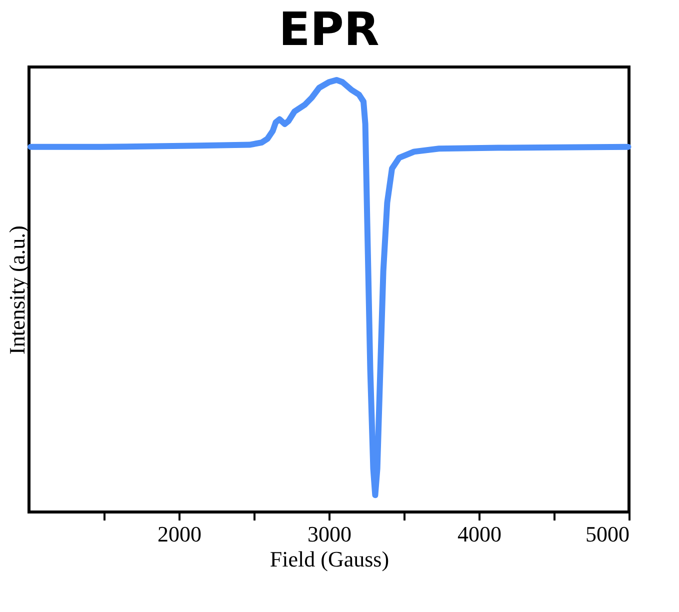 This screenshot has width=679, height=612. Describe the element at coordinates (330, 559) in the screenshot. I see `x-axis-title: Field (Gauss)` at that location.